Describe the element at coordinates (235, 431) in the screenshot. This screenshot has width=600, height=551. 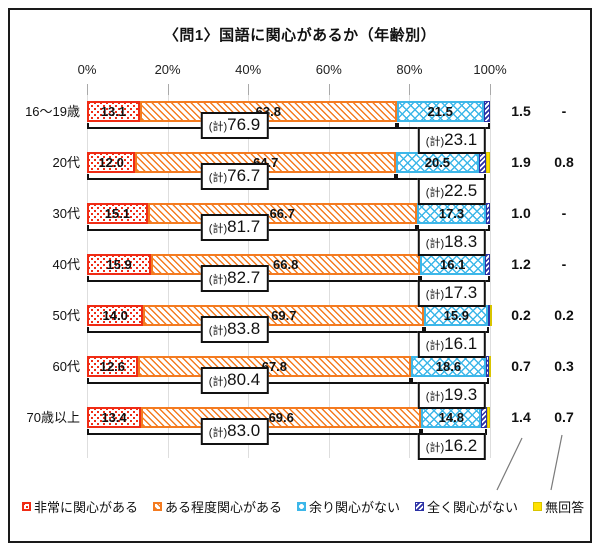
I see `total-box-interested: (計) 83.0` at that location.